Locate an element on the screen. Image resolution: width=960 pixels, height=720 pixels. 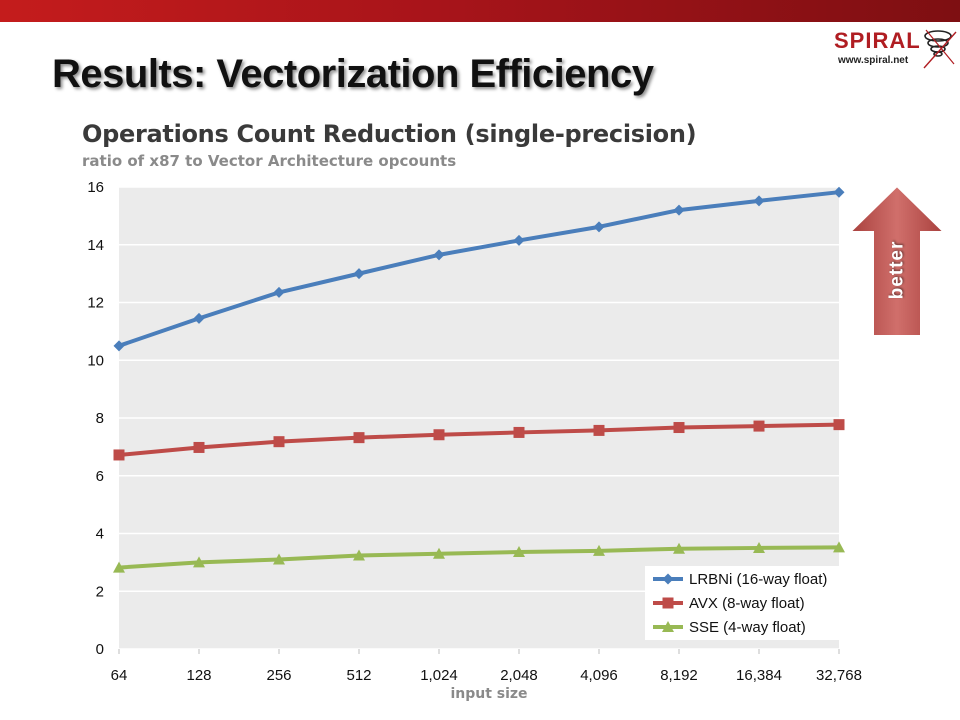
x-tick-label: 256 is located at coordinates (278, 675).